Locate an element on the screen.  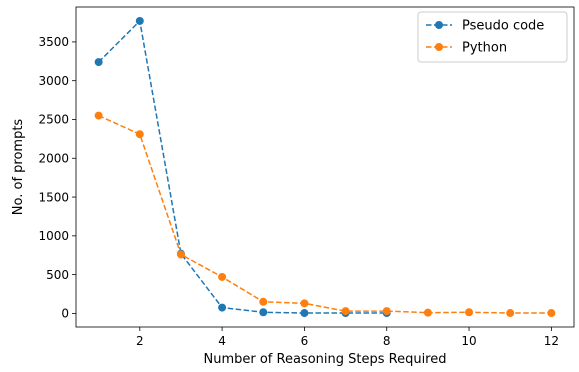
x-tick-label: 12 is located at coordinates (551, 341).